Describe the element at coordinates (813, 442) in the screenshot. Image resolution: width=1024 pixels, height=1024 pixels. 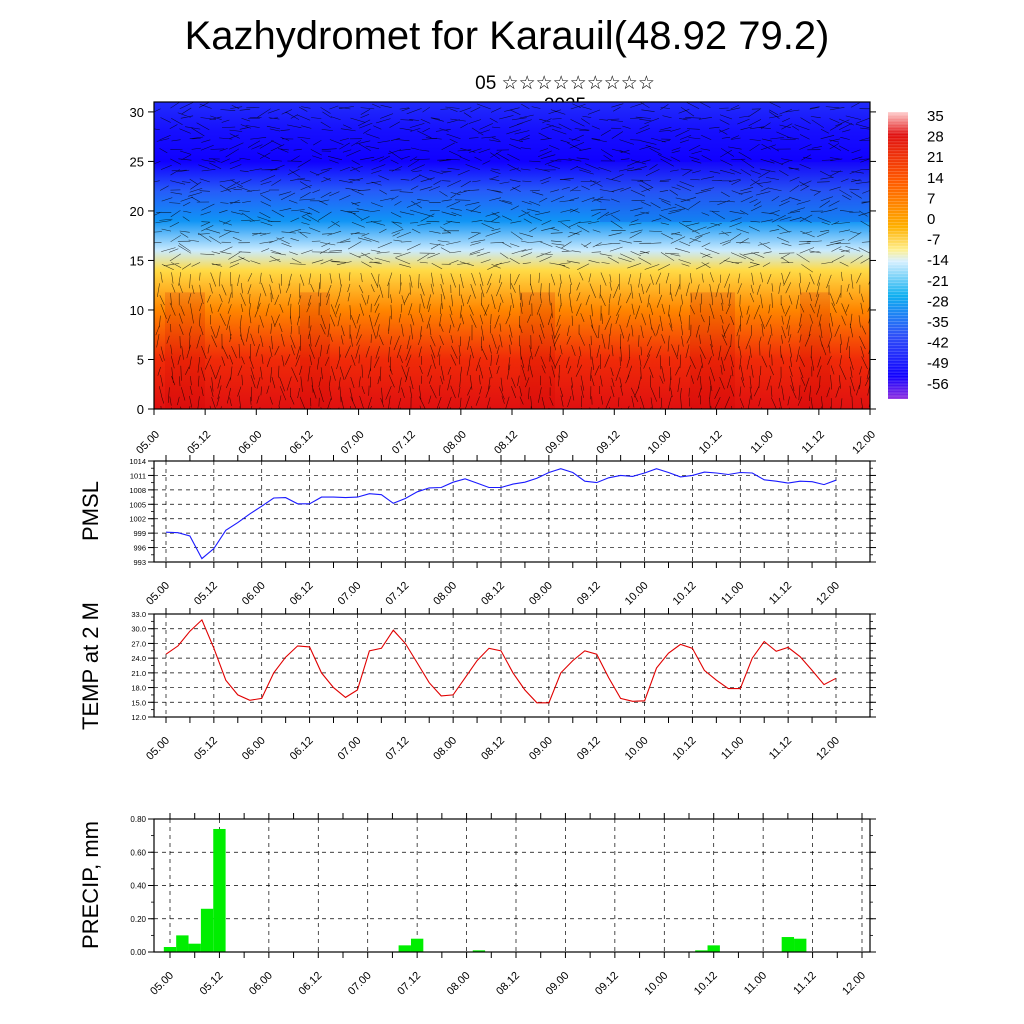
I see `heatmap-x-tick-label: 11.12` at that location.